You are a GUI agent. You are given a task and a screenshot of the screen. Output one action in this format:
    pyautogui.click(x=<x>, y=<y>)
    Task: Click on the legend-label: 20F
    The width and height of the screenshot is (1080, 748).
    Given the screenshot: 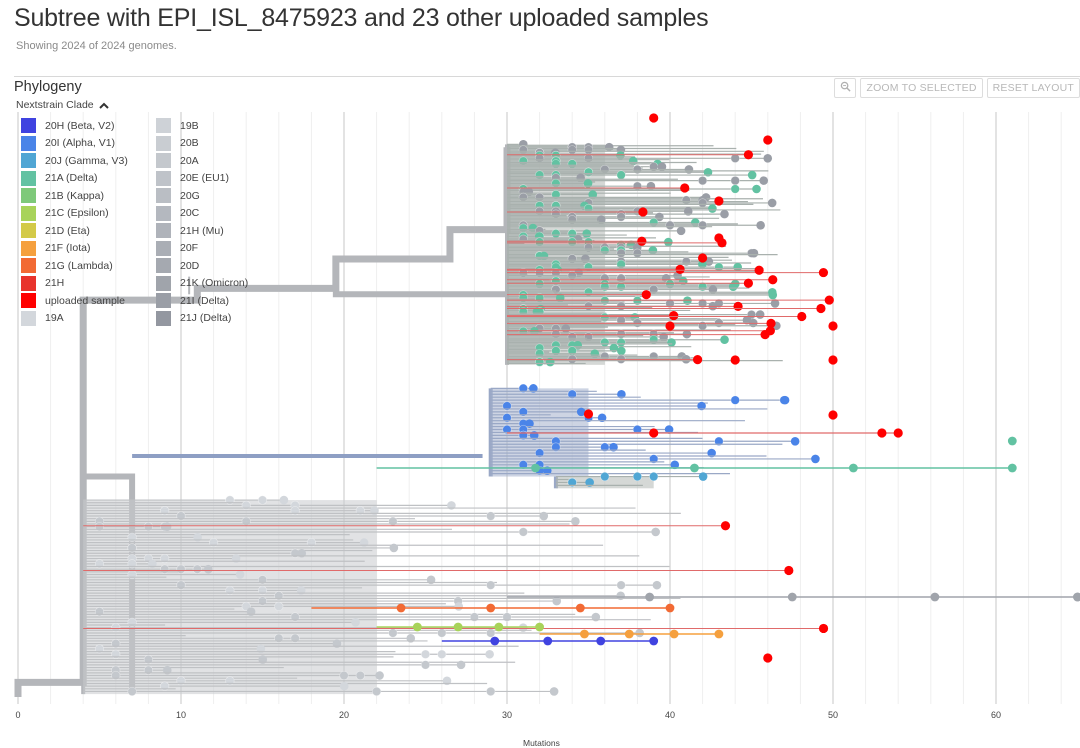 What is the action you would take?
    pyautogui.click(x=189, y=248)
    